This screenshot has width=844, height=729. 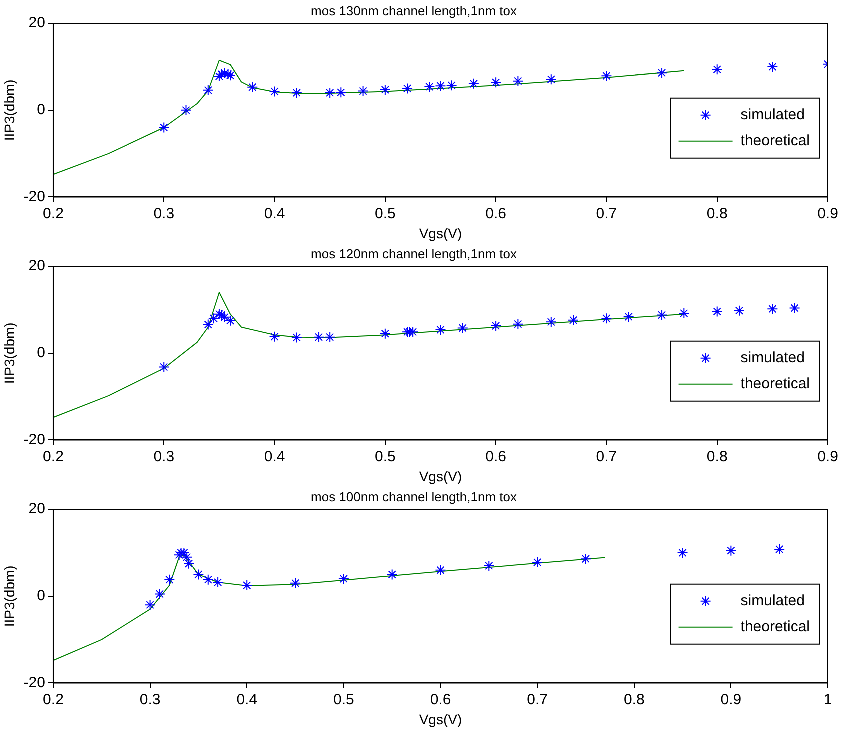 What do you see at coordinates (414, 254) in the screenshot?
I see `chart-title: mos 120nm channel length,1nm tox` at bounding box center [414, 254].